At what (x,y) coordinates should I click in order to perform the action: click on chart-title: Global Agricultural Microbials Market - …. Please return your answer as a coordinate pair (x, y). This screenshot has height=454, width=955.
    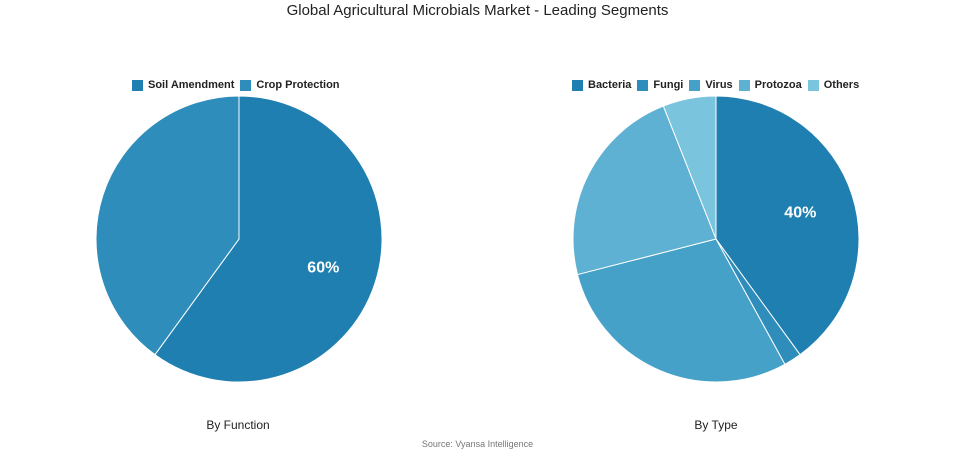
    Looking at the image, I should click on (477, 10).